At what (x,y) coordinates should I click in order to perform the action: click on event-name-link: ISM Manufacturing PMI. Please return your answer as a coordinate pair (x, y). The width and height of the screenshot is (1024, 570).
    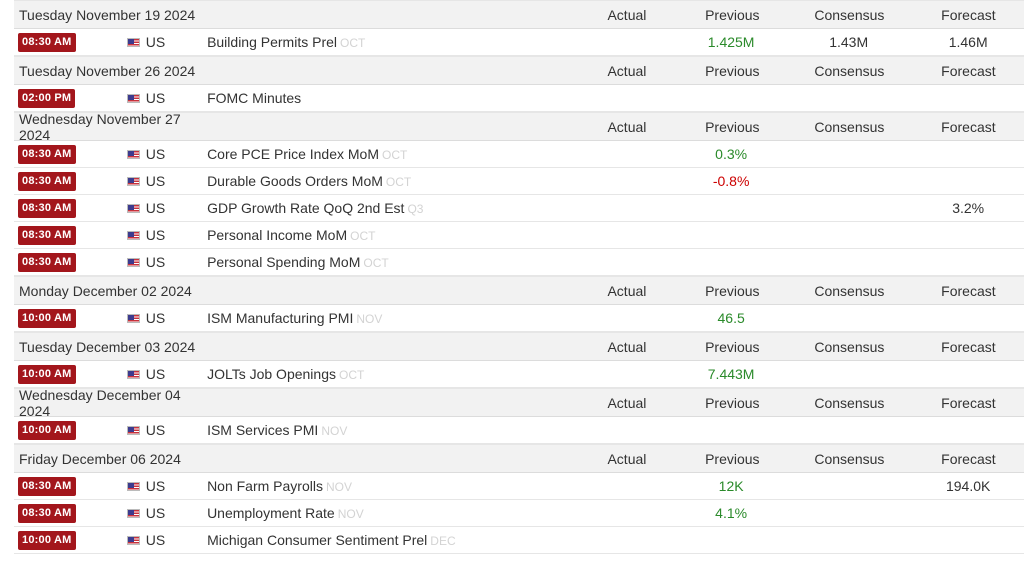
    Looking at the image, I should click on (280, 318).